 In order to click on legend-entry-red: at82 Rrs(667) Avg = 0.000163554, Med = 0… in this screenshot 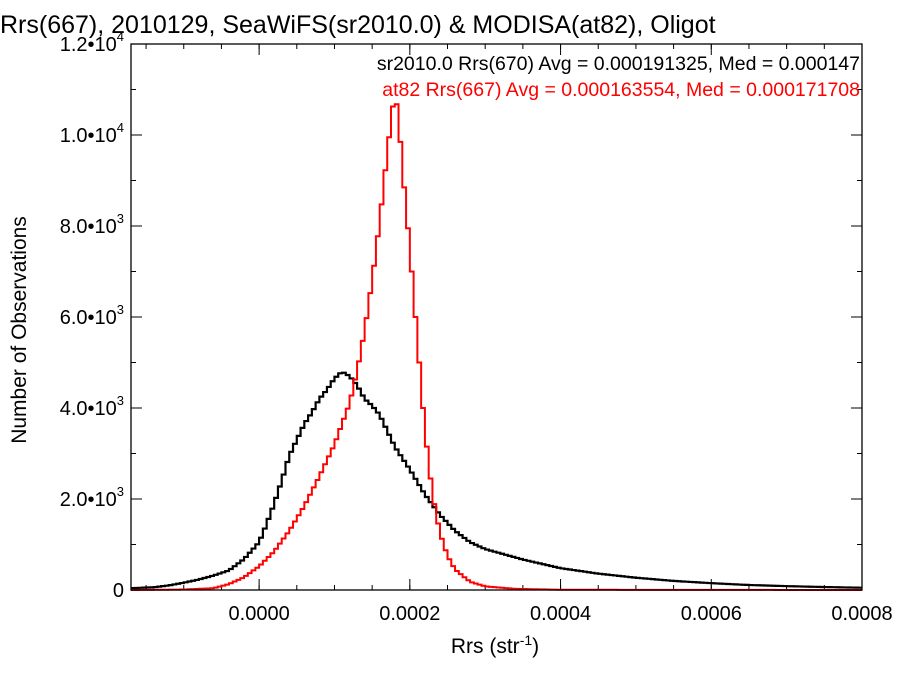, I will do `click(621, 90)`.